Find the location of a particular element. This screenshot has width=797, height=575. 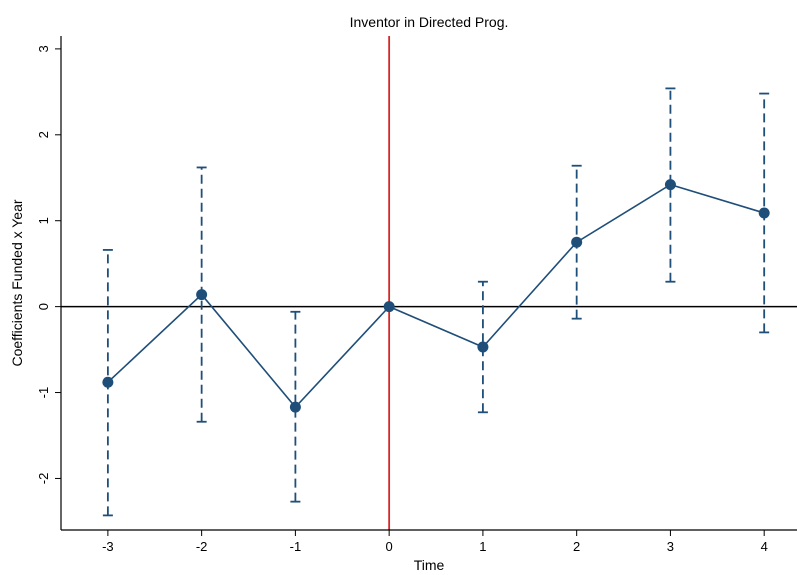

chart-title: Inventor in Directed Prog. is located at coordinates (429, 22).